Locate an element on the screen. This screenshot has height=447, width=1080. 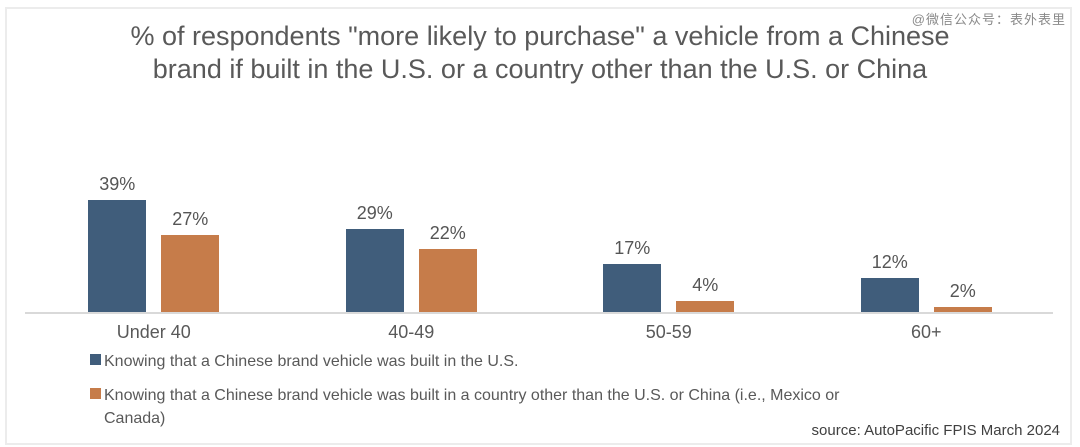
category-label: 40-49 is located at coordinates (411, 332).